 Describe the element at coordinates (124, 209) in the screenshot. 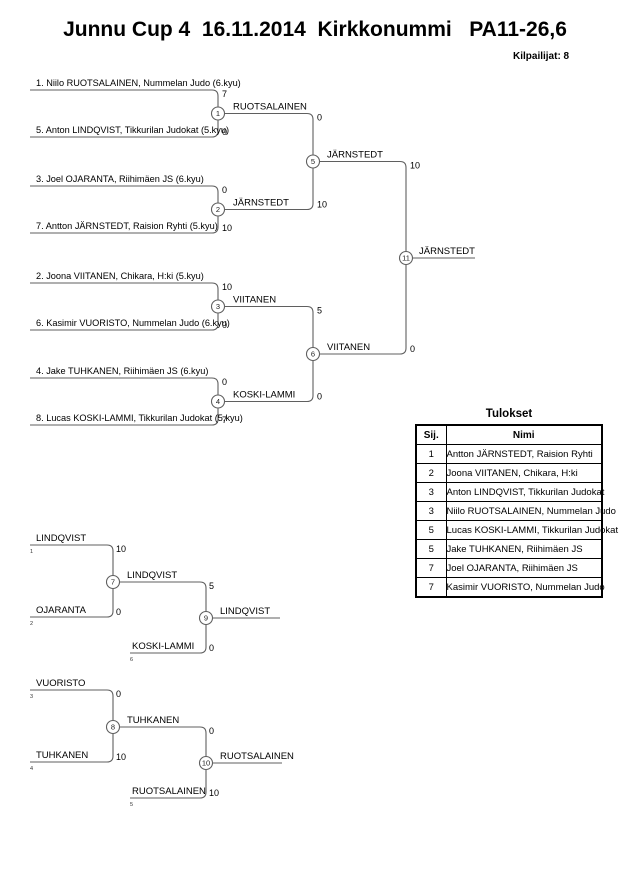

I see `bracket-connector-match2` at that location.